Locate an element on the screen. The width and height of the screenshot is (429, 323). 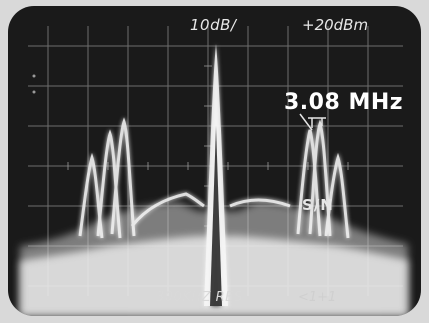
signal-to-noise-annotation: S/N is located at coordinates (318, 205).